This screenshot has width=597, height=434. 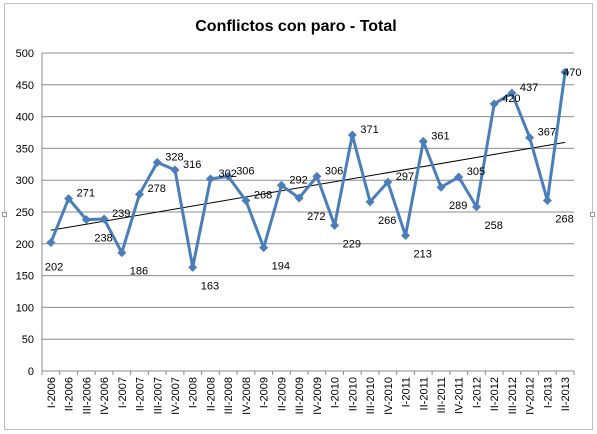 I want to click on y-tick-label: 0, so click(x=31, y=372).